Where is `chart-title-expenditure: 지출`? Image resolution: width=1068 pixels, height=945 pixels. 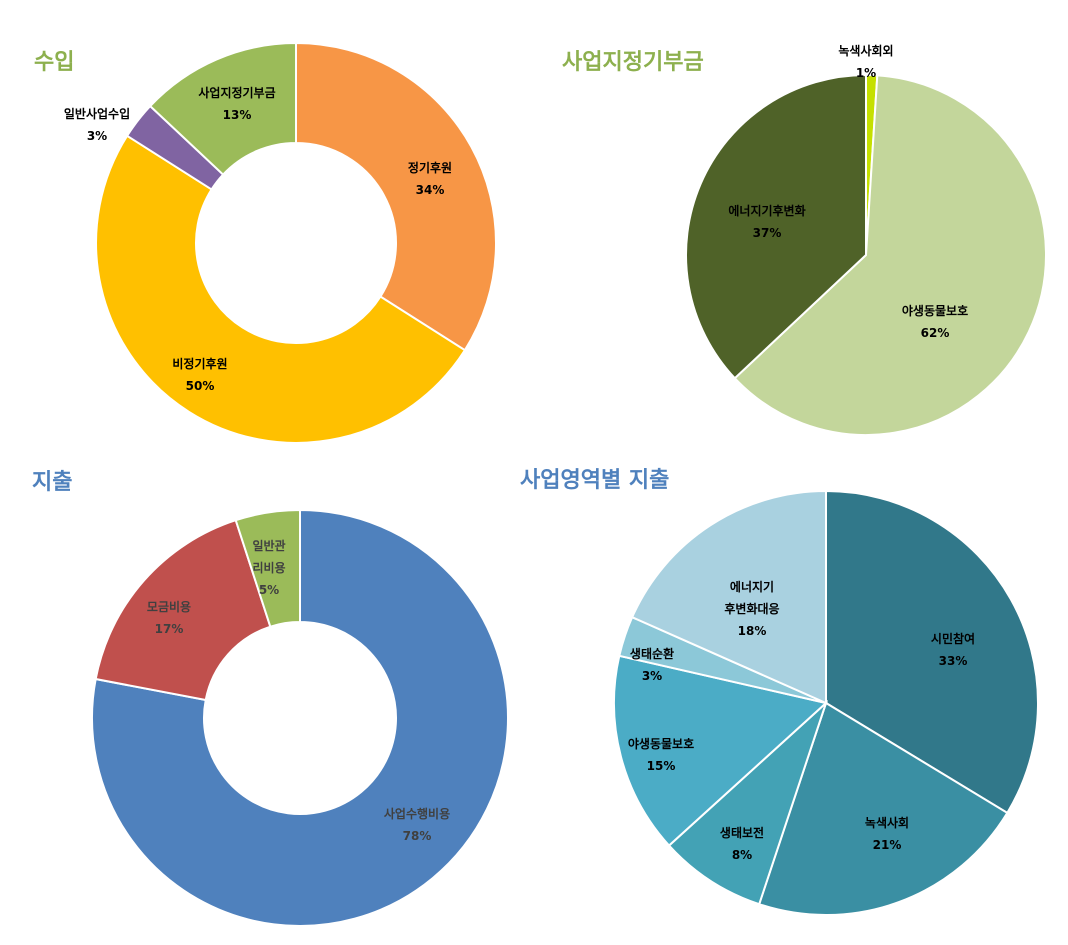 chart-title-expenditure: 지출 is located at coordinates (52, 482).